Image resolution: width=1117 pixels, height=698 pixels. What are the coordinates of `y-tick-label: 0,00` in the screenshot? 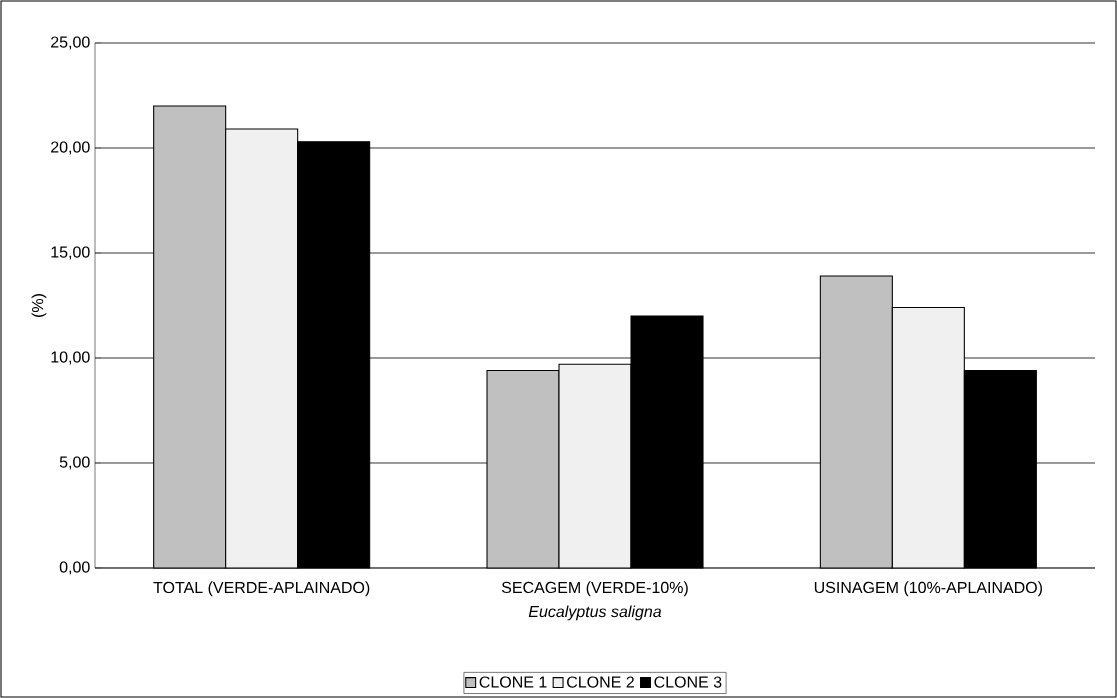 It's located at (74, 568).